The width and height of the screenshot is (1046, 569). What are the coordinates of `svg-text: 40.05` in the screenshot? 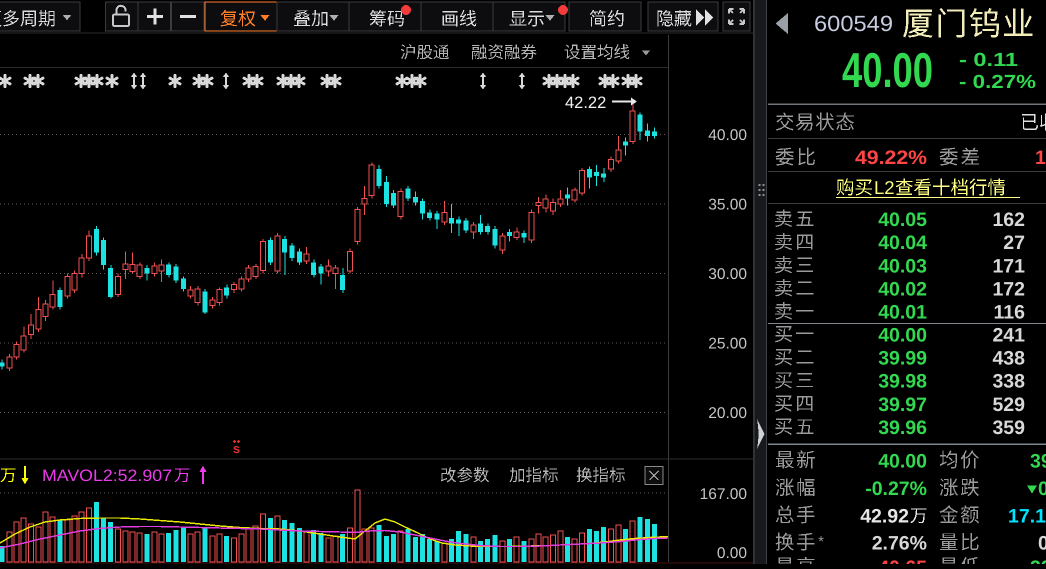 It's located at (902, 220).